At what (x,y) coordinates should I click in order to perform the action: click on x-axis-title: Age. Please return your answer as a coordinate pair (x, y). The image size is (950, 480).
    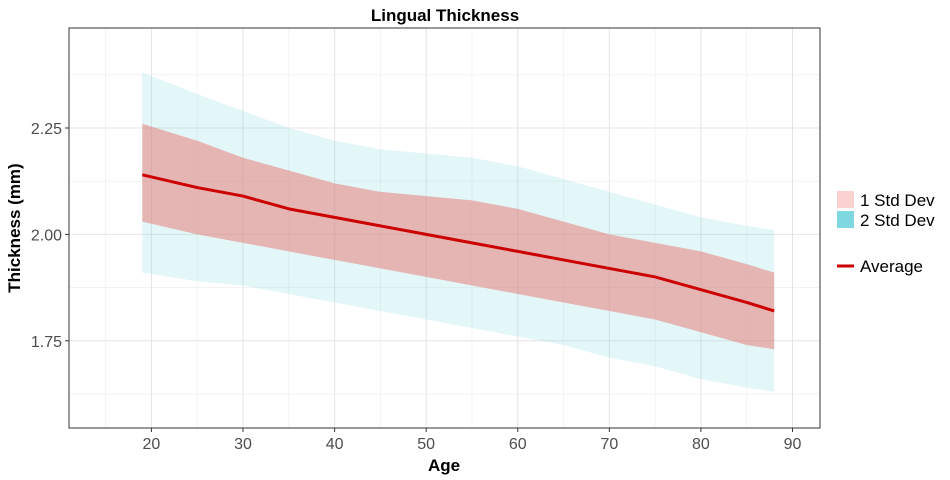
    Looking at the image, I should click on (444, 465).